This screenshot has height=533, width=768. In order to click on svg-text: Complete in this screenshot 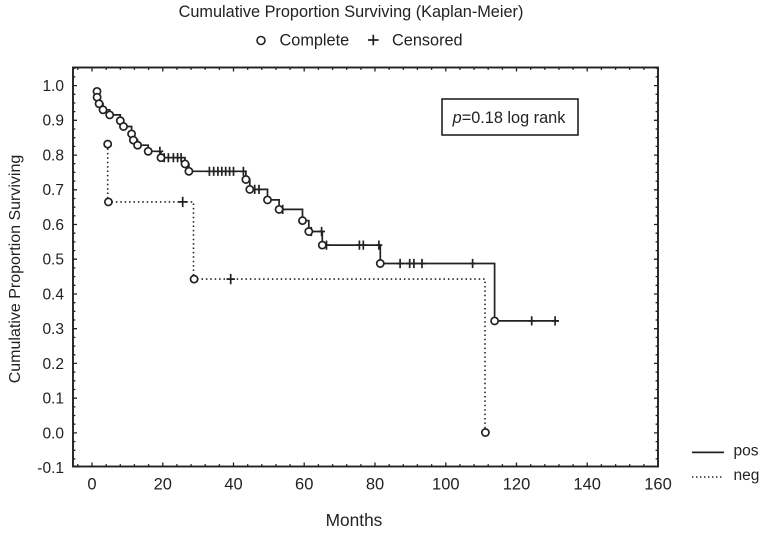, I will do `click(315, 41)`.